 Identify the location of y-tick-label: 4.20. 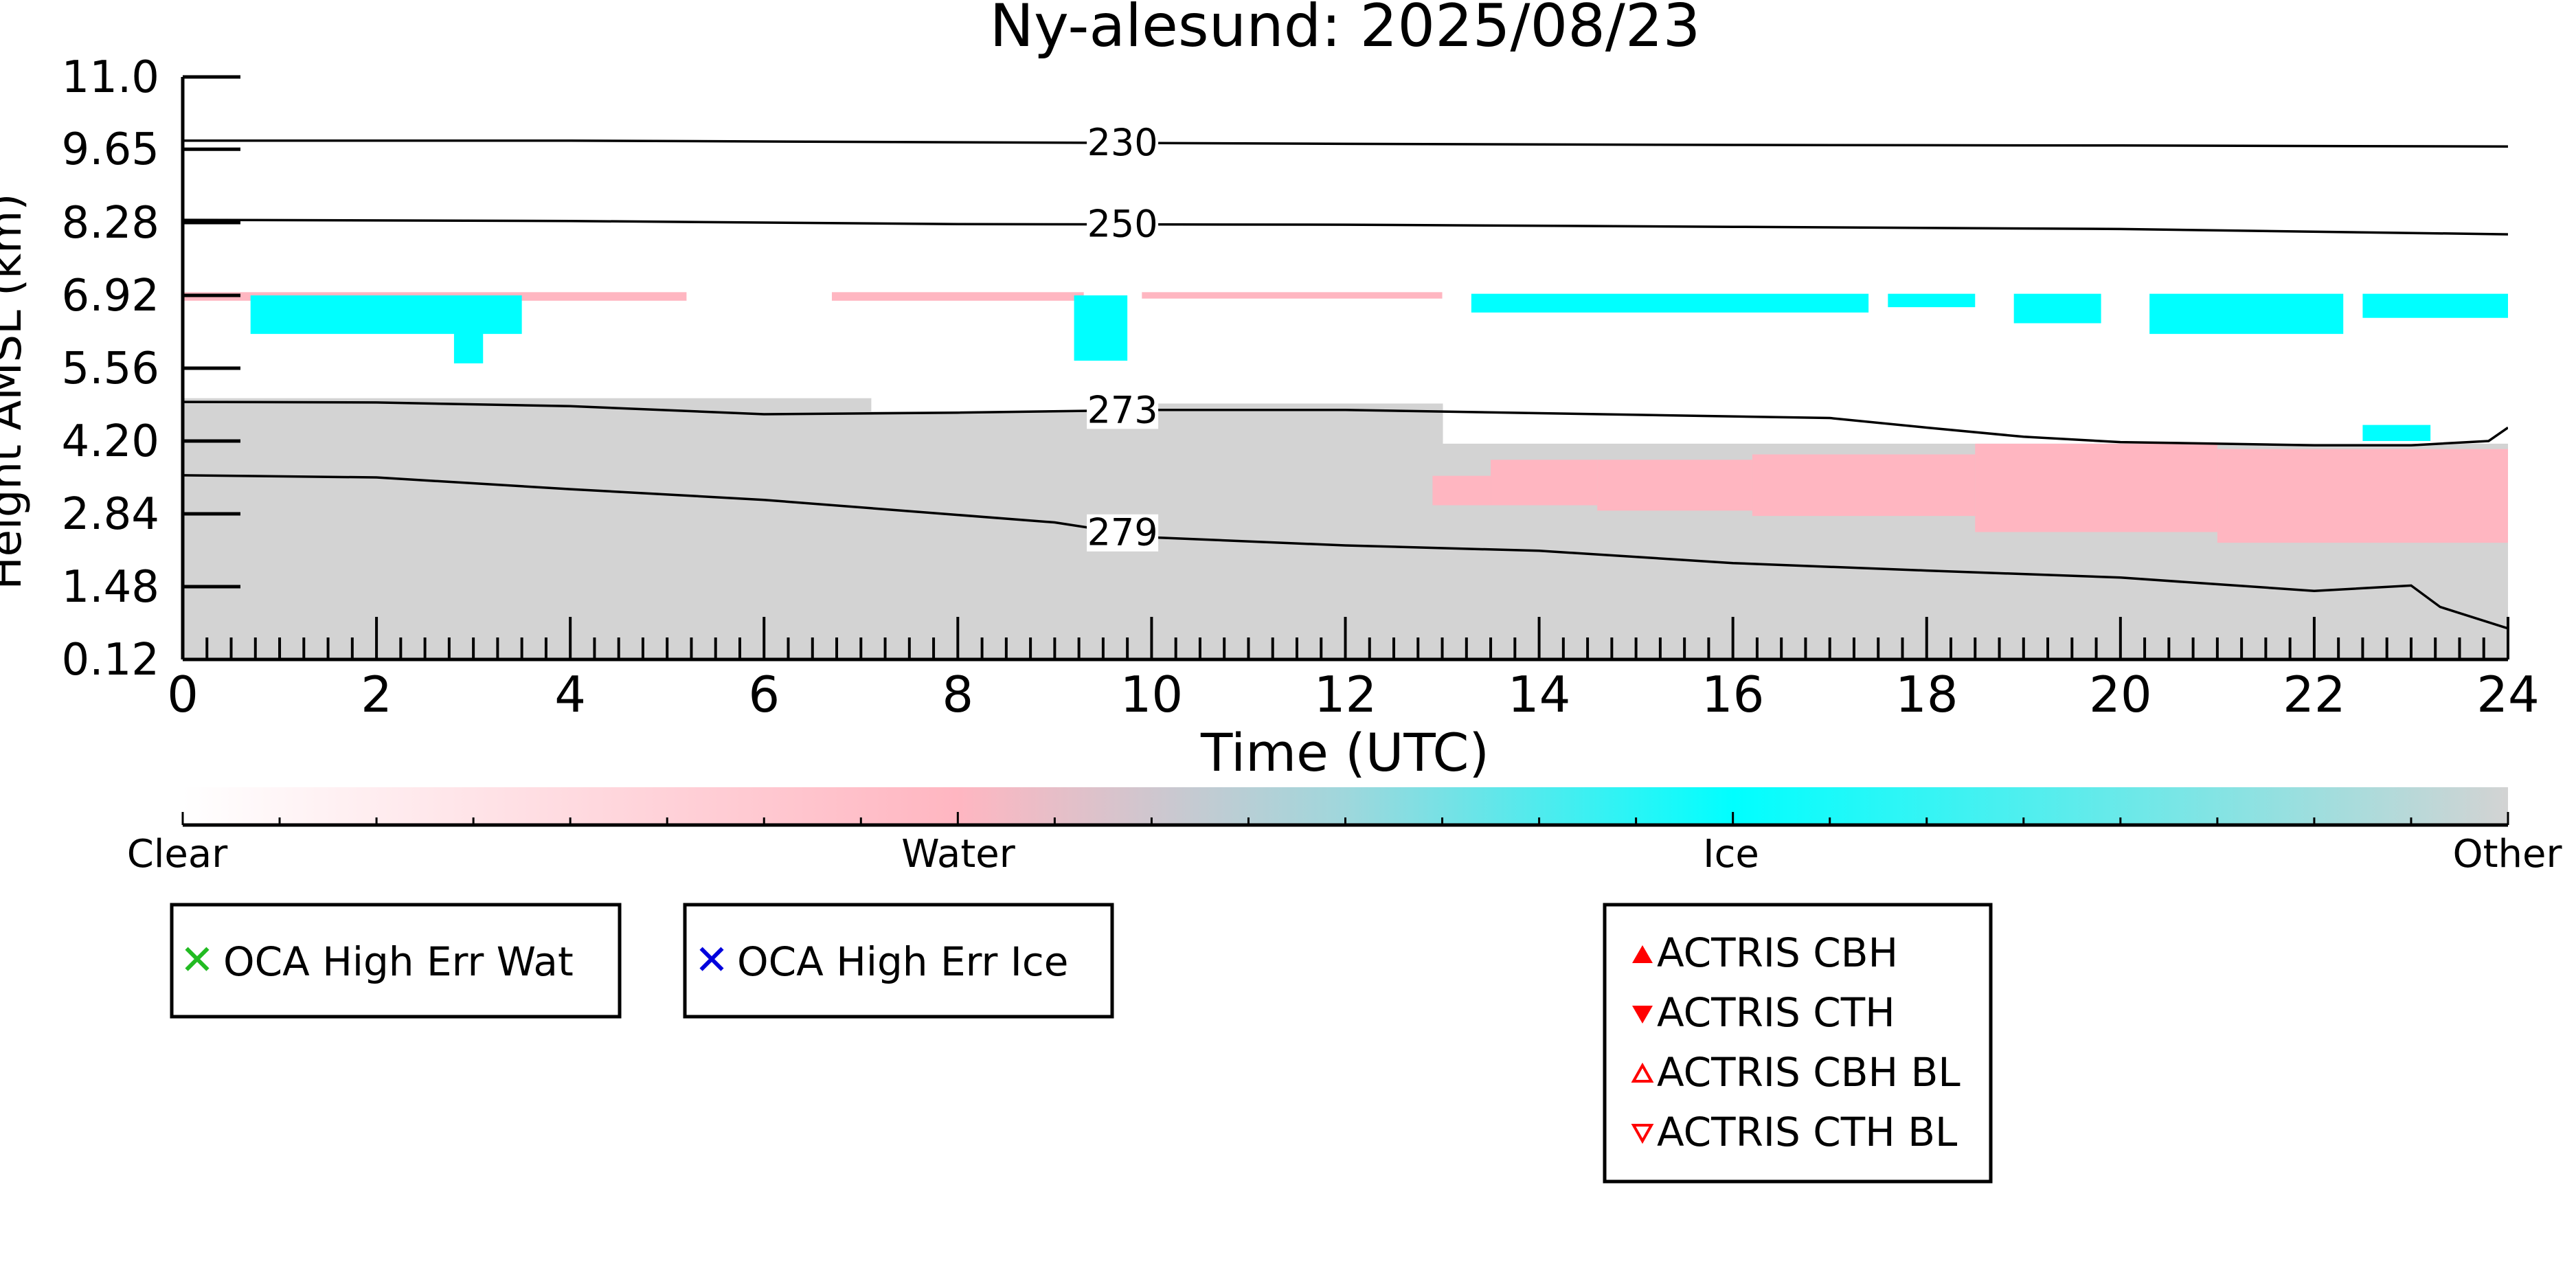
(111, 441).